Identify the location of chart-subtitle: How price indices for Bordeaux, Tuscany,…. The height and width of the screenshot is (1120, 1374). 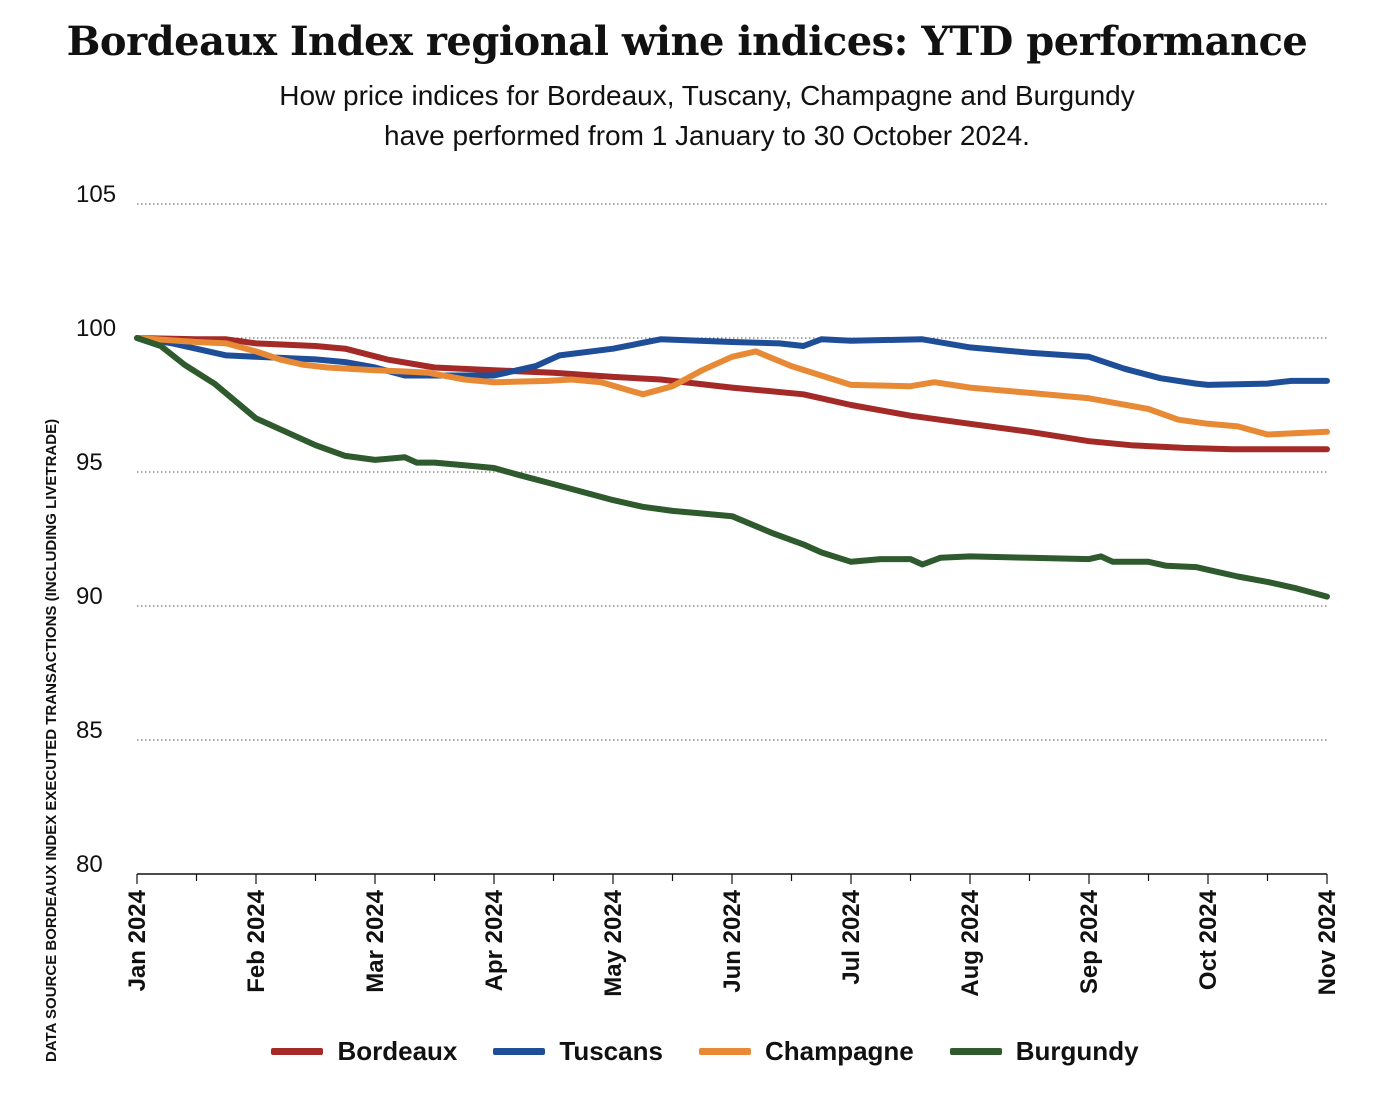
(687, 116).